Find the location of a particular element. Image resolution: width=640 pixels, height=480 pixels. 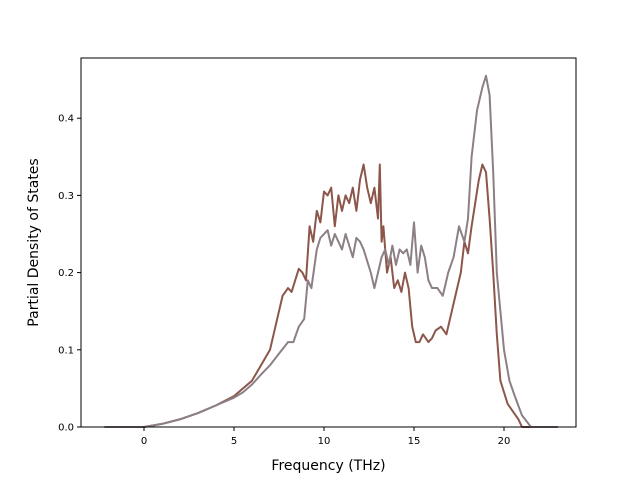

x-tick-label: 15 is located at coordinates (414, 441).